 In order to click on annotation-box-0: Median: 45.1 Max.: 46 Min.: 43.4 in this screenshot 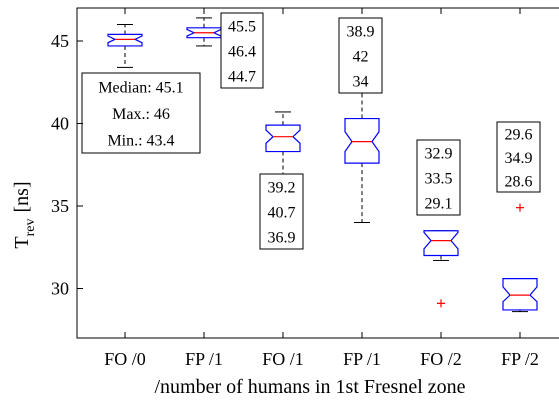, I will do `click(141, 113)`.